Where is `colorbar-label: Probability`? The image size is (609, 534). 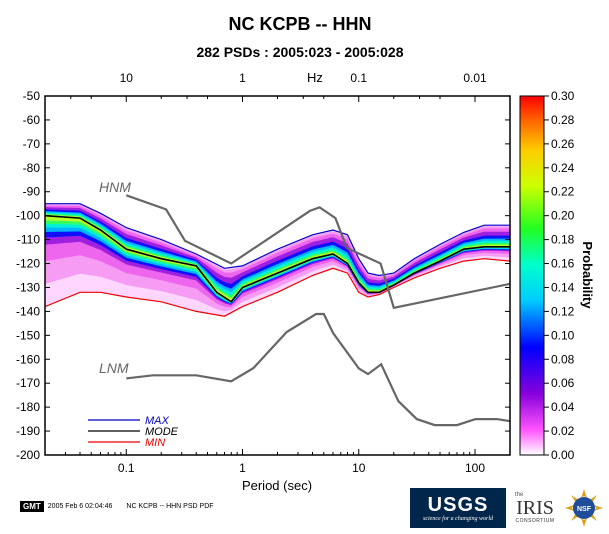
colorbar-label: Probability is located at coordinates (587, 275).